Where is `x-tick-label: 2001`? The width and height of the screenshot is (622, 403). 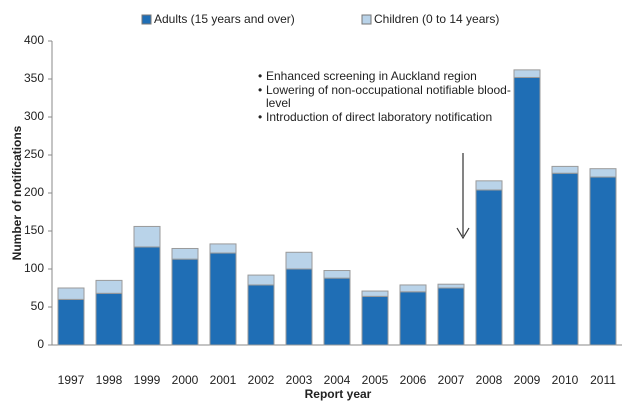
x-tick-label: 2001 is located at coordinates (223, 380).